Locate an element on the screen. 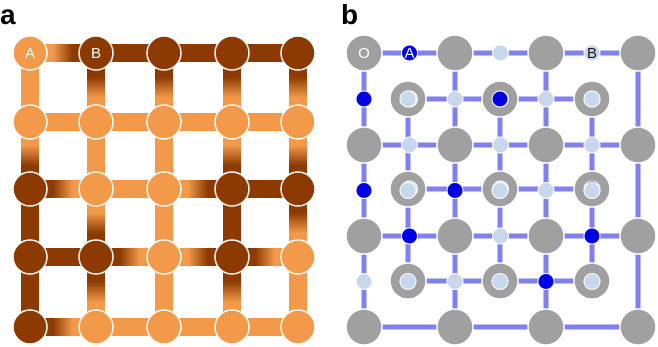 This screenshot has width=658, height=347. panel-a-node-label: B is located at coordinates (96, 53).